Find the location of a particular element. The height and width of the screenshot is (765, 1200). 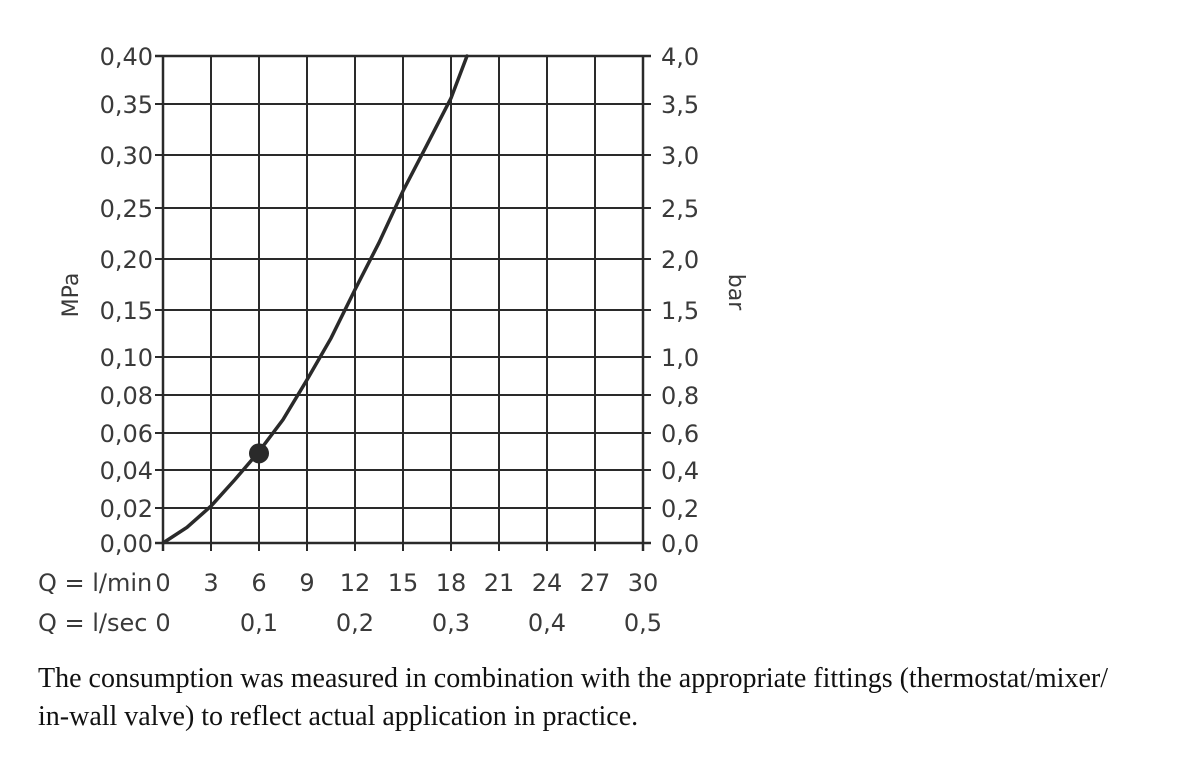

x-row1-tick-label: 15 is located at coordinates (403, 583).